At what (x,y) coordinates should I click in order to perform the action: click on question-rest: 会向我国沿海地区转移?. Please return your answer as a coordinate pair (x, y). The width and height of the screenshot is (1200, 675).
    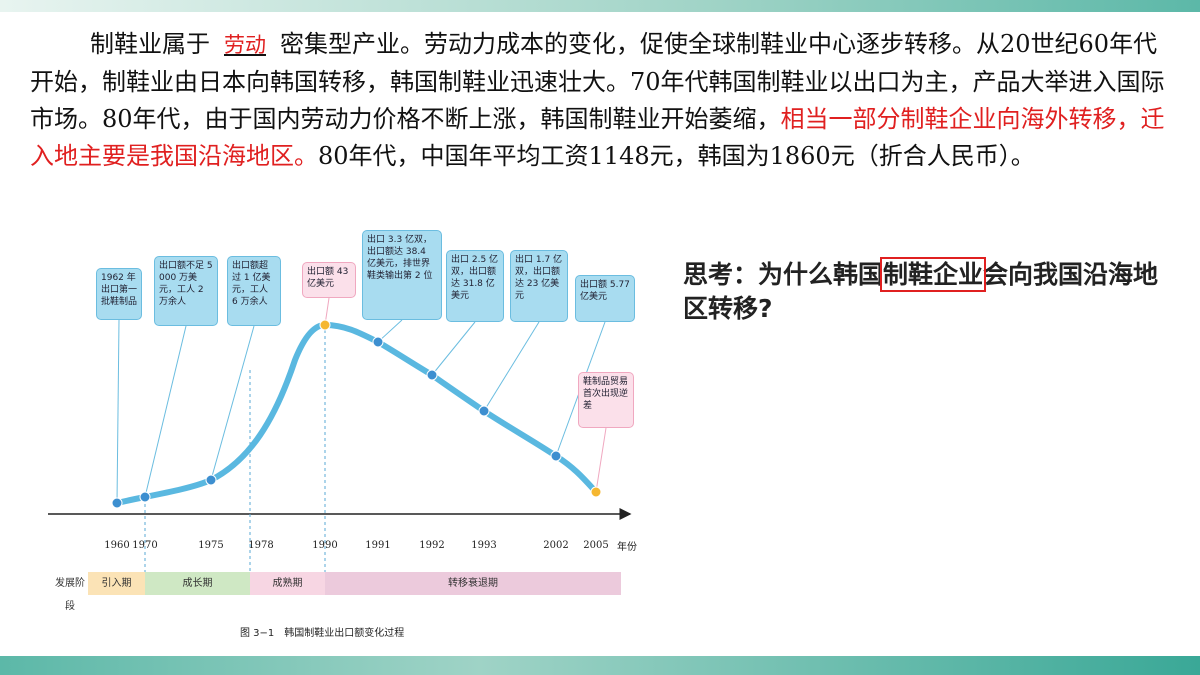
    Looking at the image, I should click on (921, 291).